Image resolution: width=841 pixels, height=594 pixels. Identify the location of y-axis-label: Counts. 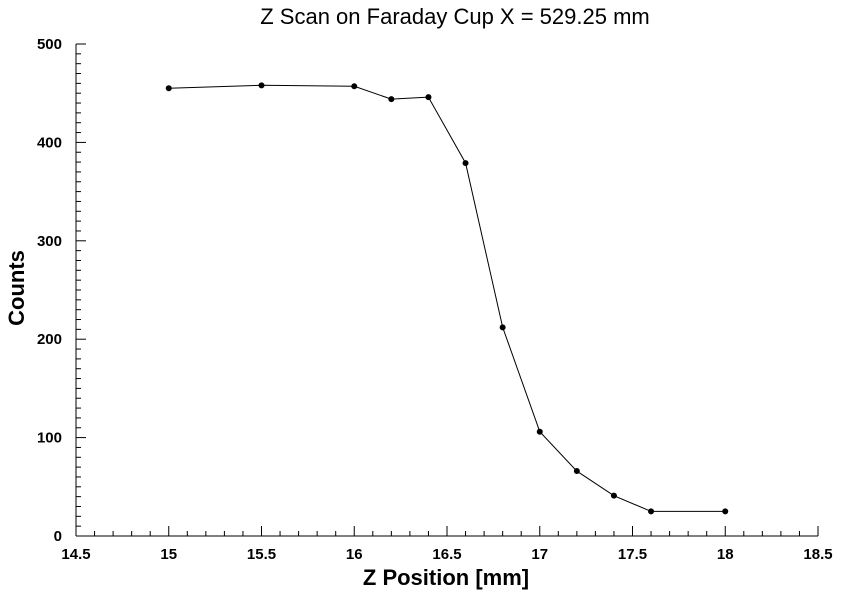
(16, 288).